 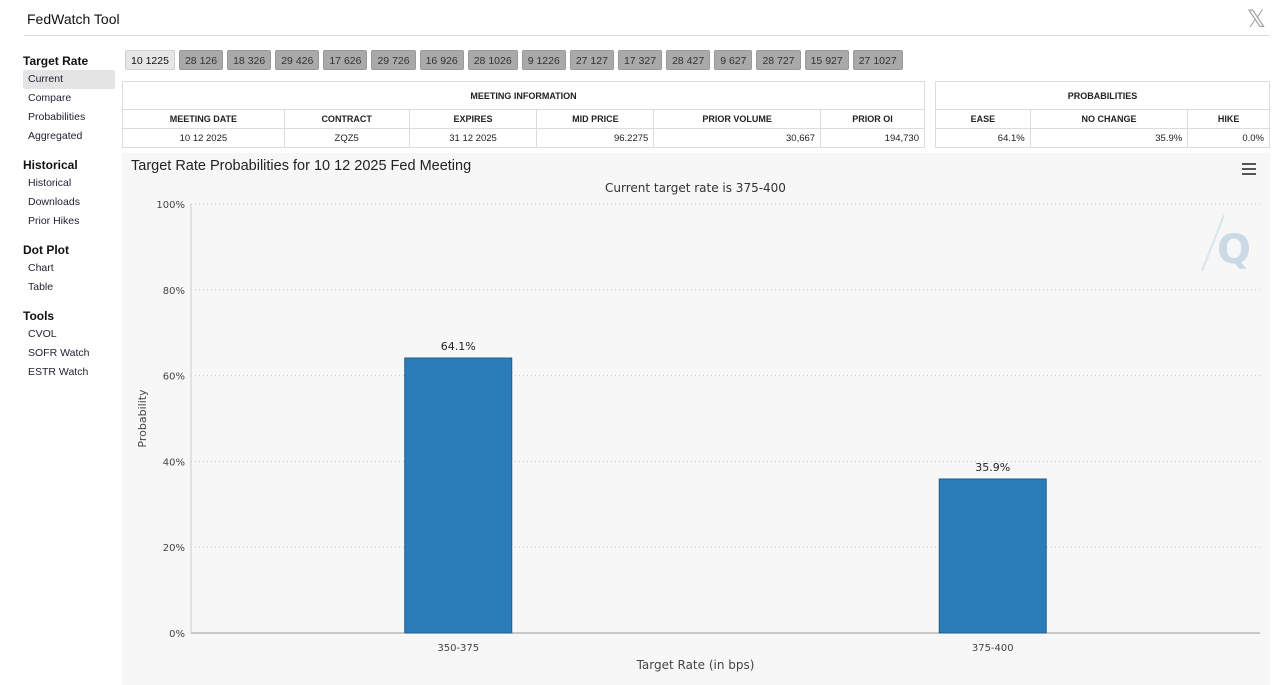 I want to click on prior-volume-value: 30,667, so click(x=737, y=138).